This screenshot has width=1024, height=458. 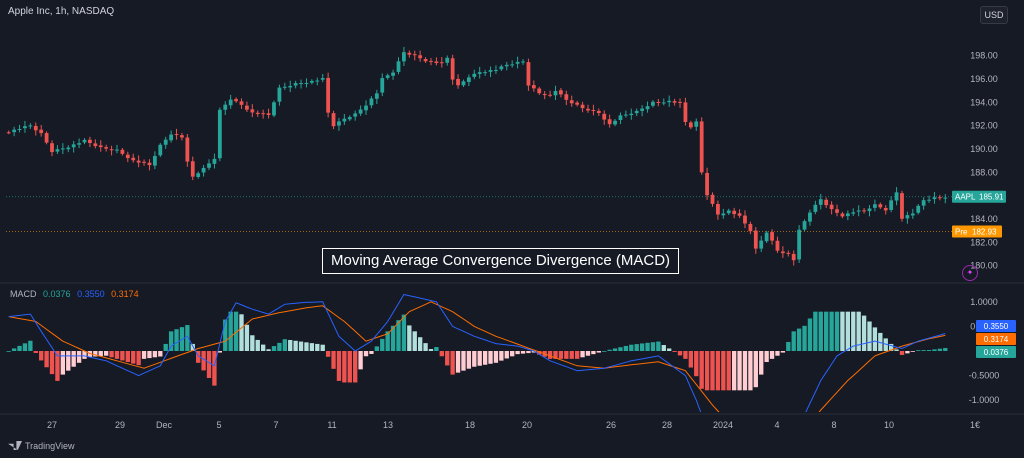 What do you see at coordinates (970, 273) in the screenshot?
I see `assistant-icon: ✦` at bounding box center [970, 273].